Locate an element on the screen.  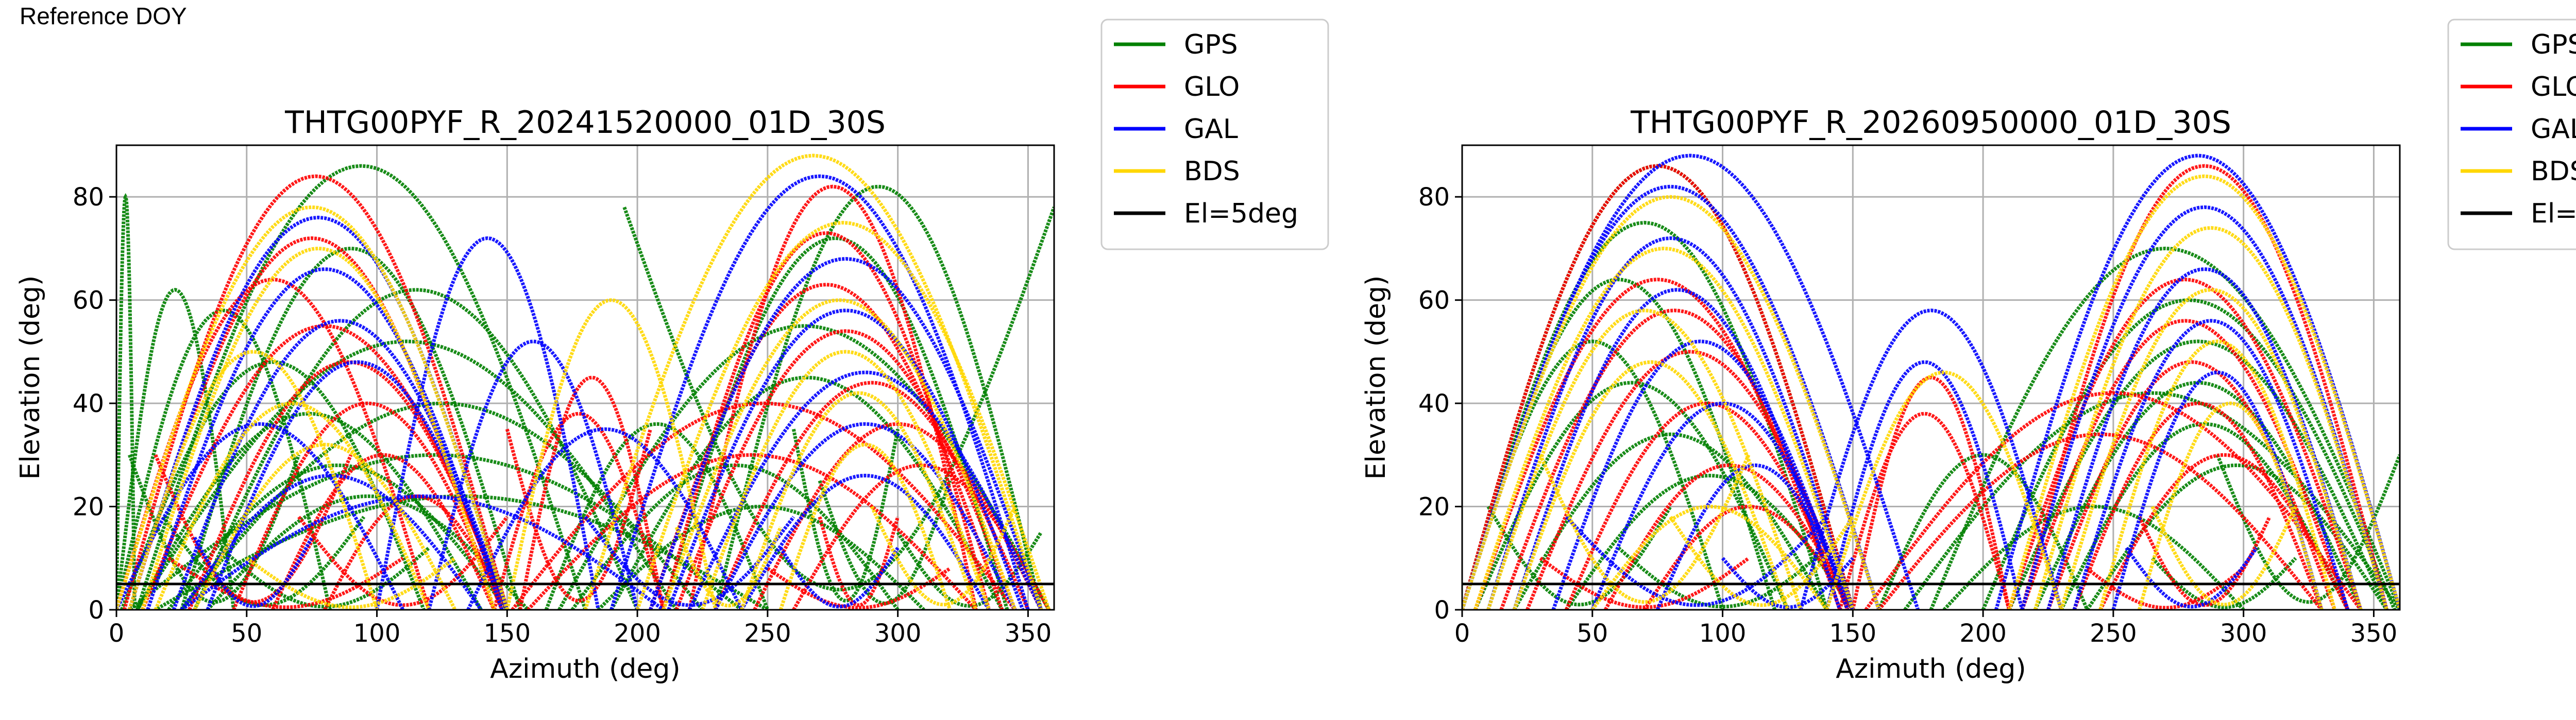
legend-label: El=5deg is located at coordinates (1241, 213).